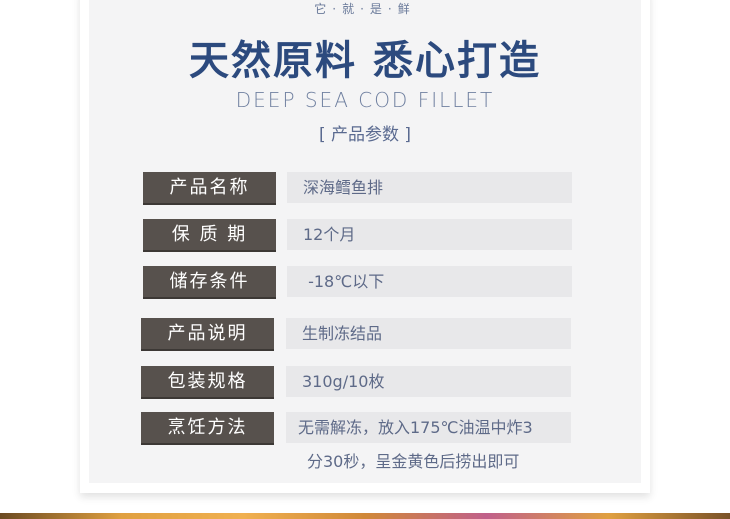 The width and height of the screenshot is (730, 519). Describe the element at coordinates (209, 282) in the screenshot. I see `param-label-storage: 储存条件` at that location.